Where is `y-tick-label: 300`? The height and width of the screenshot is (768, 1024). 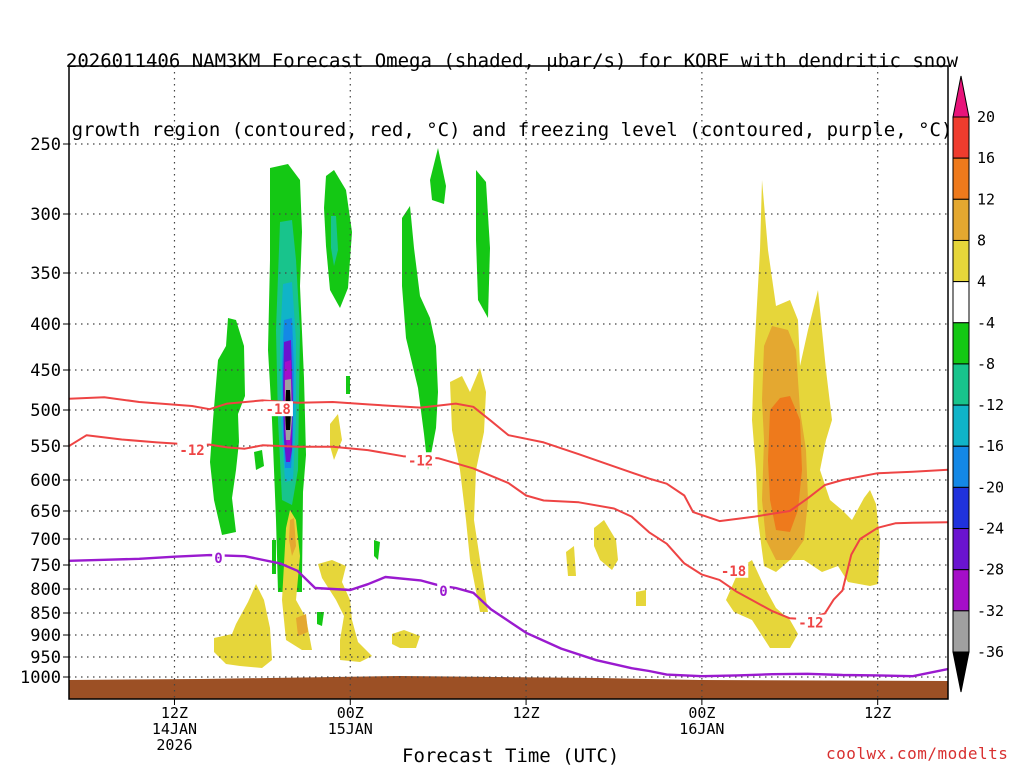
y-tick-label: 300 is located at coordinates (45, 215).